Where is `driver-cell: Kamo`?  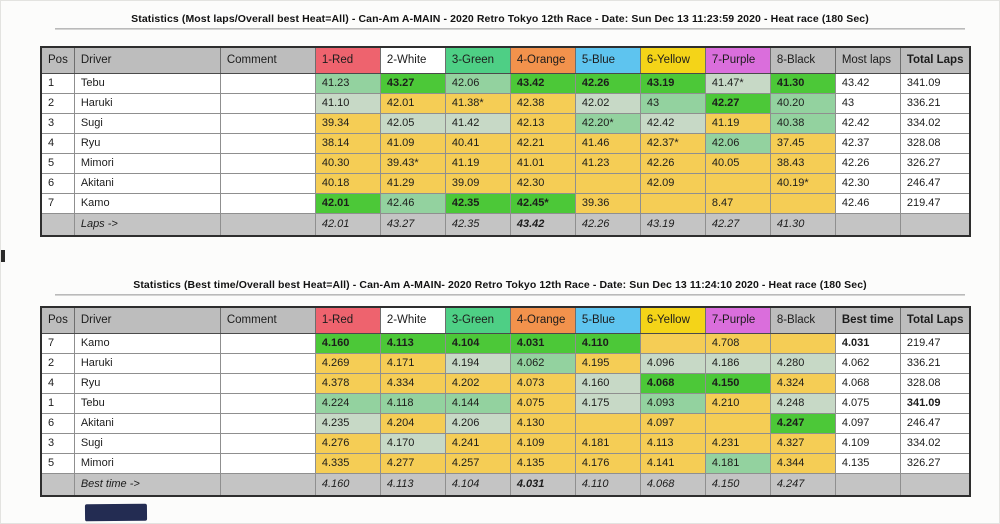 driver-cell: Kamo is located at coordinates (147, 343).